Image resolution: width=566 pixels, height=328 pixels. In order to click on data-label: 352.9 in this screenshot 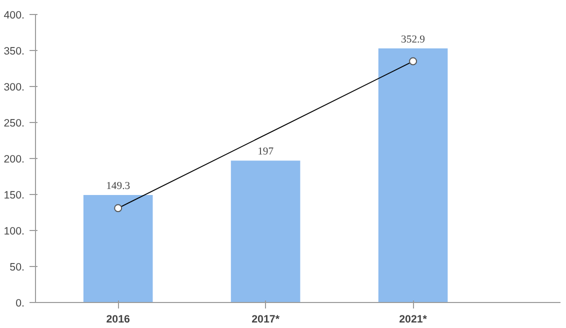, I will do `click(413, 40)`.